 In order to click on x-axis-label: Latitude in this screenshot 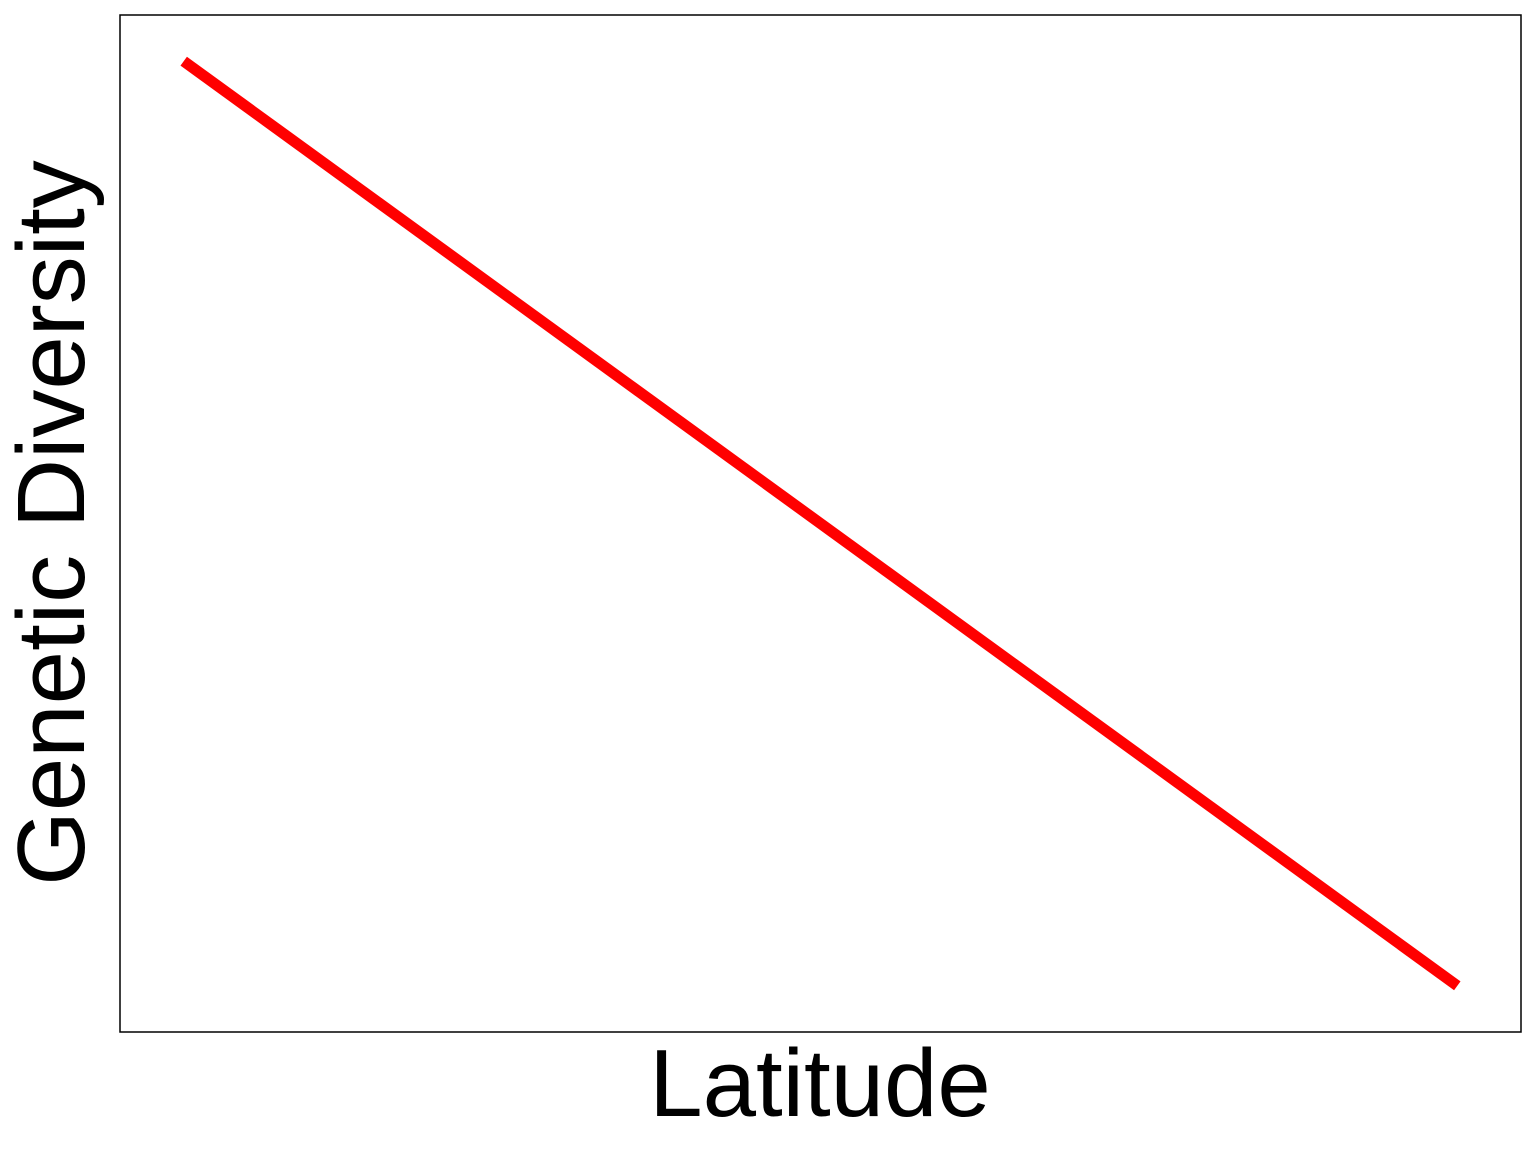, I will do `click(820, 1083)`.